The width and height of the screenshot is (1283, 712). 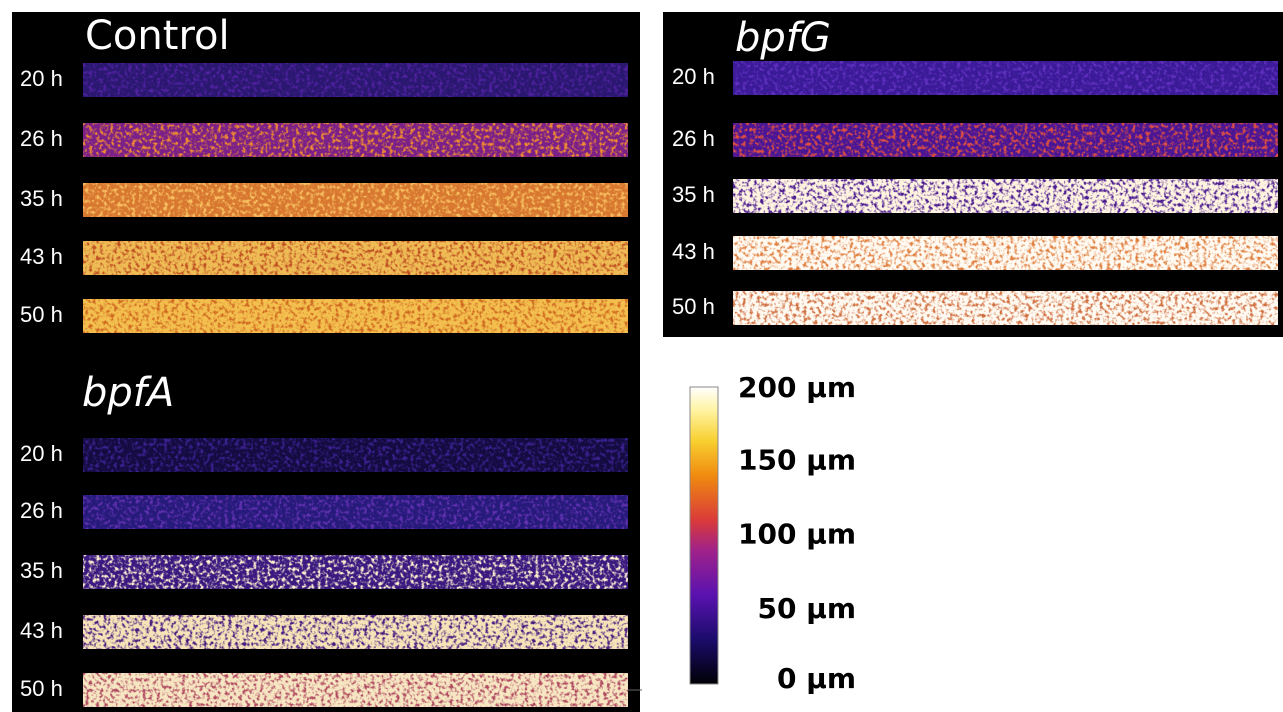 I want to click on colorbar-label: 50 µm, so click(x=807, y=608).